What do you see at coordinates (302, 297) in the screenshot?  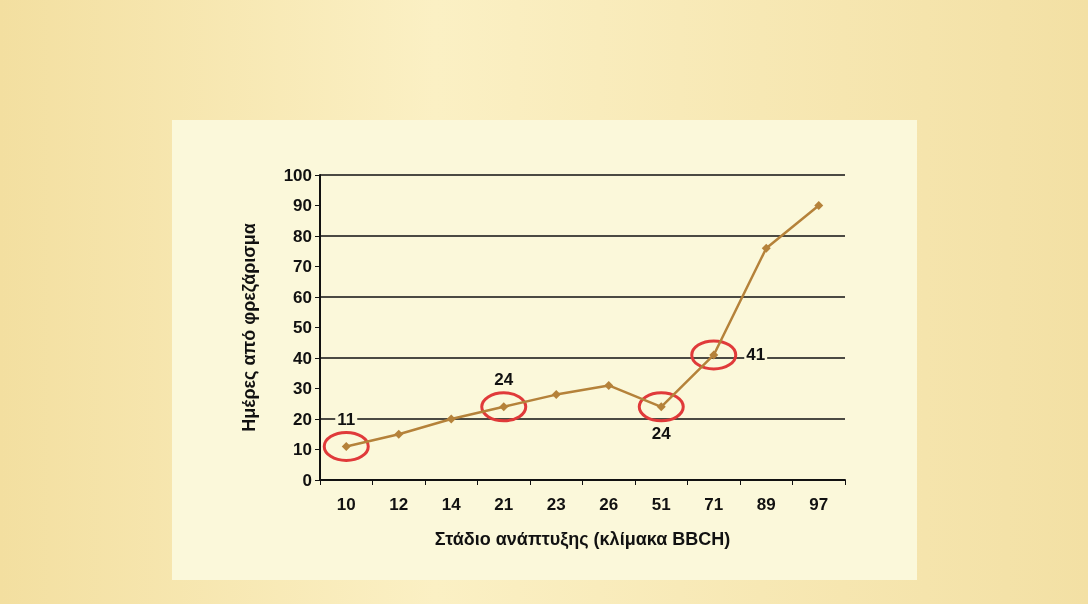 I see `y-tick-label: 60` at bounding box center [302, 297].